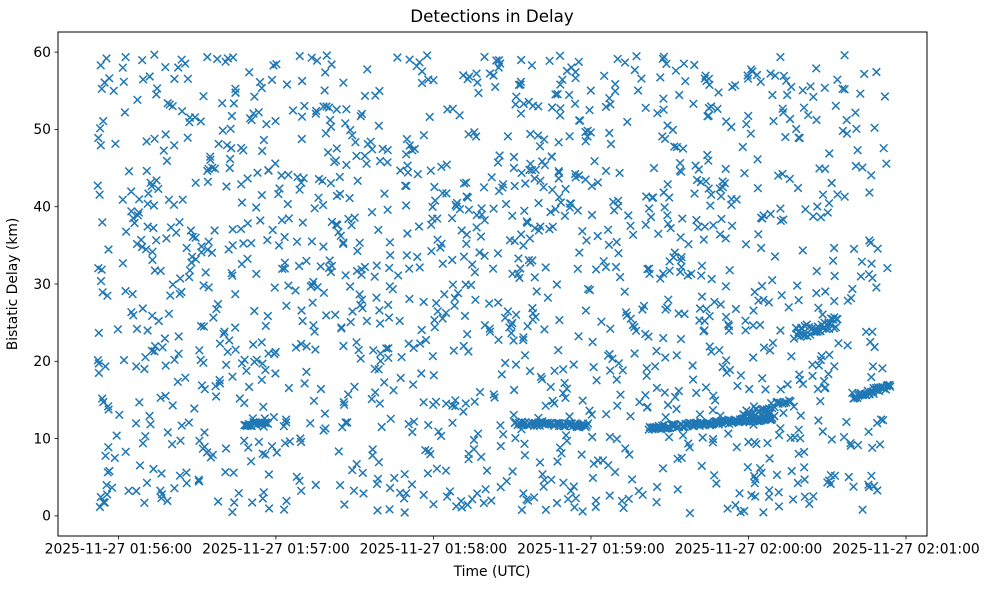 The height and width of the screenshot is (594, 987). What do you see at coordinates (906, 550) in the screenshot?
I see `x-tick-label: 2025-11-27 02:01:00` at bounding box center [906, 550].